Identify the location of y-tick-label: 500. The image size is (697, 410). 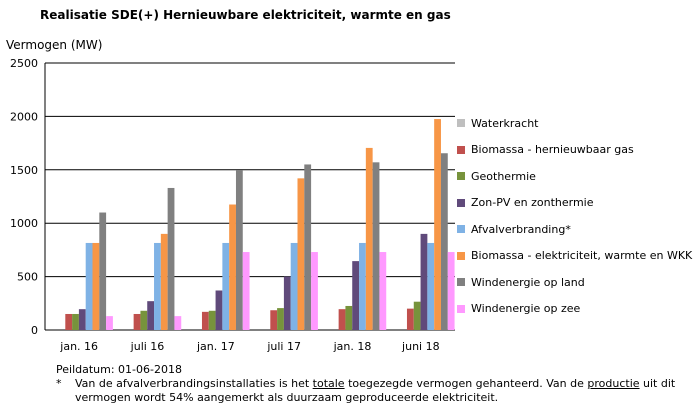
(27, 277).